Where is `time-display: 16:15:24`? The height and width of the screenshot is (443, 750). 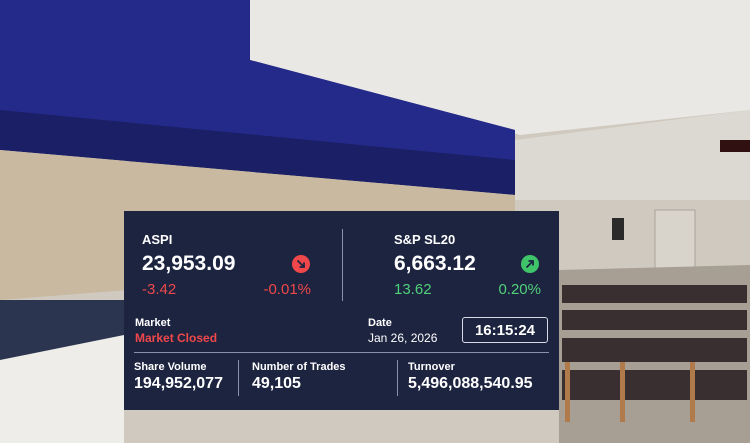 time-display: 16:15:24 is located at coordinates (505, 330).